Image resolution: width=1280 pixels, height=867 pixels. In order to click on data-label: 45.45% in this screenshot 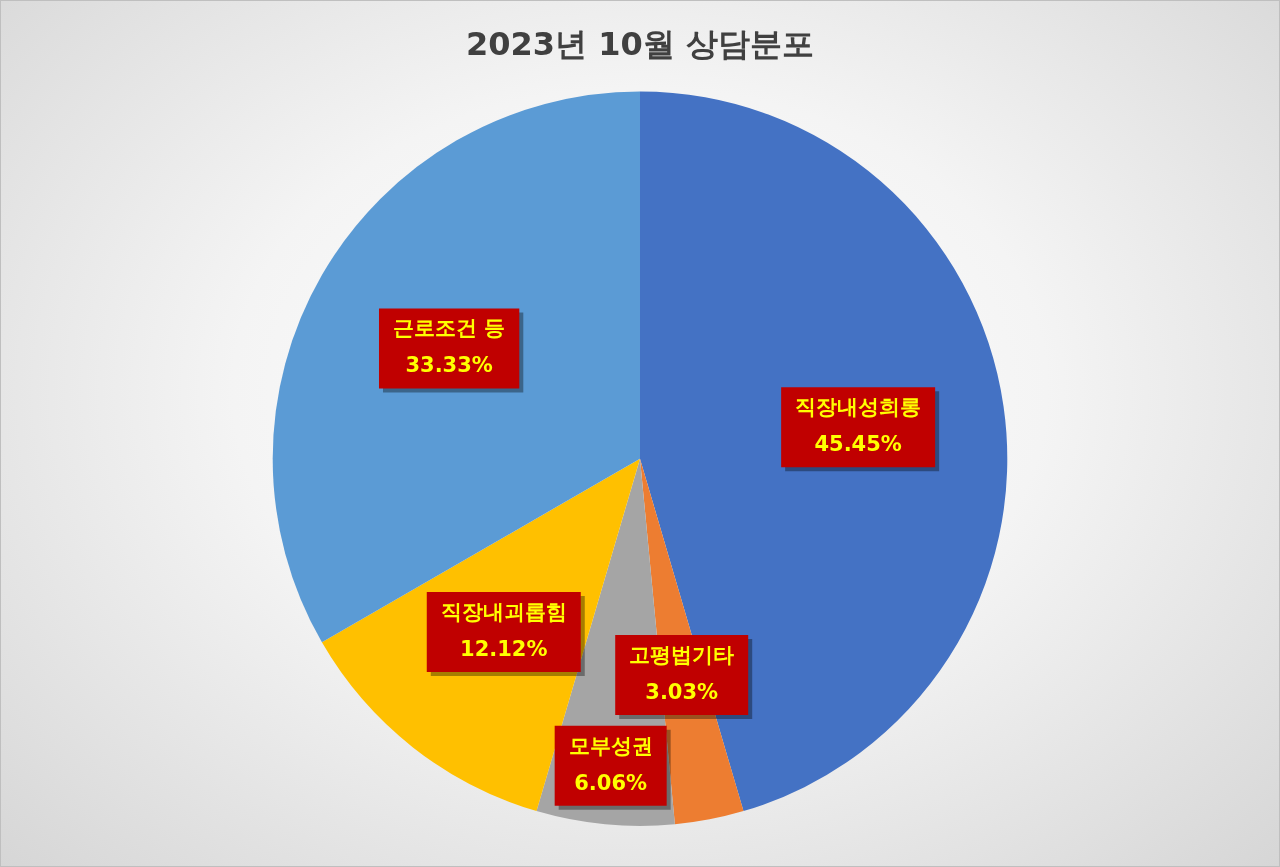, I will do `click(858, 444)`.